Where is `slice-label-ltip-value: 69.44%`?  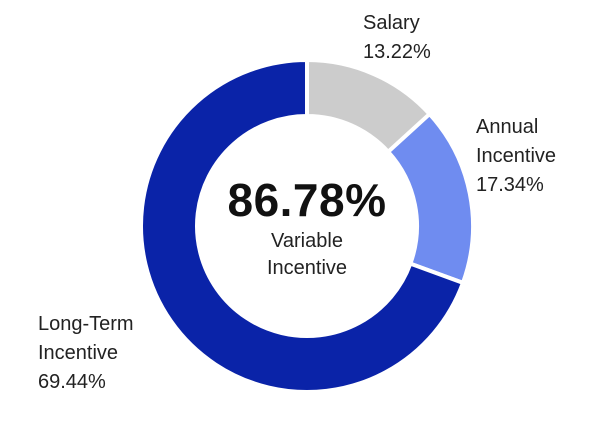 slice-label-ltip-value: 69.44% is located at coordinates (72, 382).